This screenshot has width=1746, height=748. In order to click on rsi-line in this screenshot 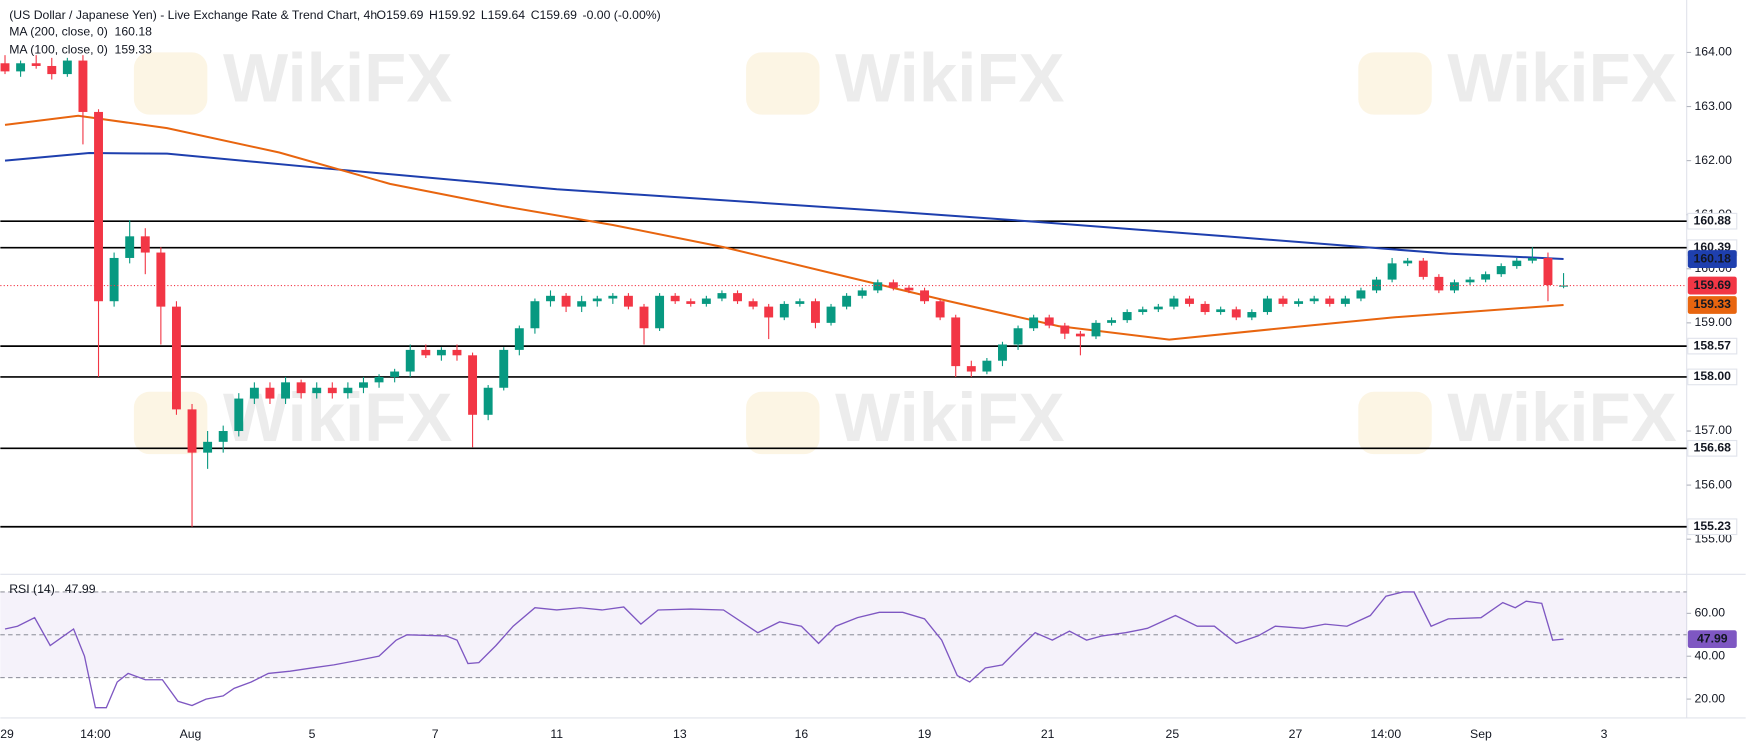, I will do `click(784, 650)`.